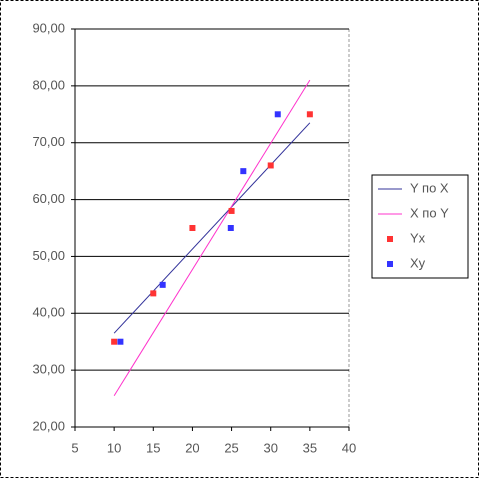 Image resolution: width=479 pixels, height=478 pixels. What do you see at coordinates (418, 262) in the screenshot?
I see `legend-label: Xy` at bounding box center [418, 262].